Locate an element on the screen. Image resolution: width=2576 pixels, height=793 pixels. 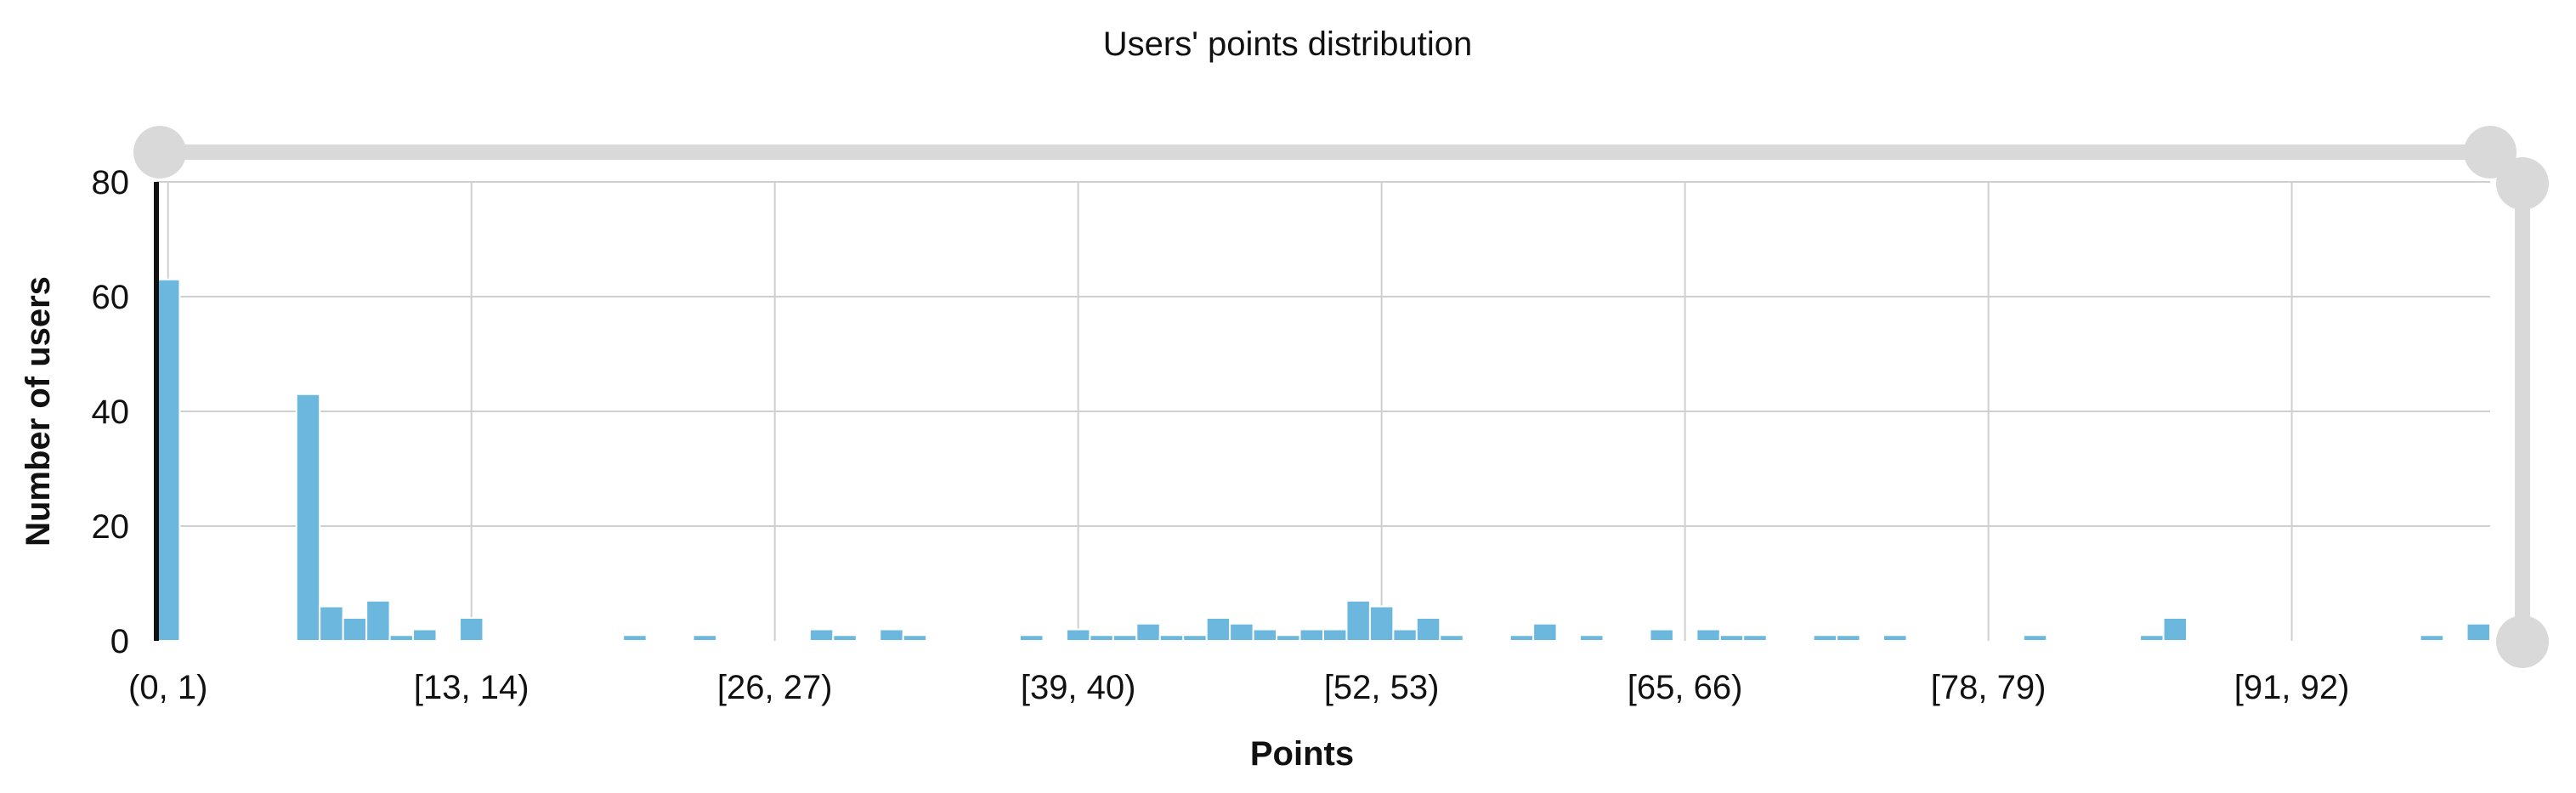
zoom-handle-top is located at coordinates (2522, 184).